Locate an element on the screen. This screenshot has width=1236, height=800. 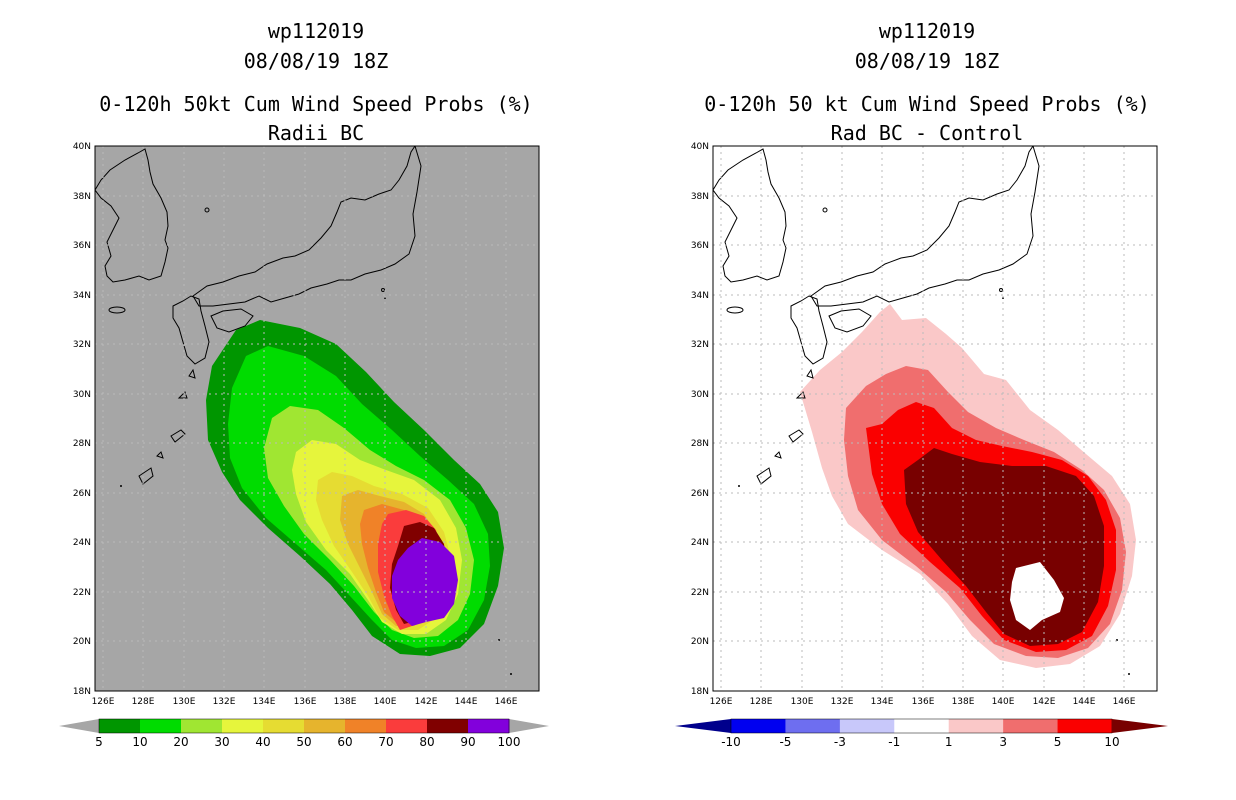
left-ytick: 28N is located at coordinates (82, 444).